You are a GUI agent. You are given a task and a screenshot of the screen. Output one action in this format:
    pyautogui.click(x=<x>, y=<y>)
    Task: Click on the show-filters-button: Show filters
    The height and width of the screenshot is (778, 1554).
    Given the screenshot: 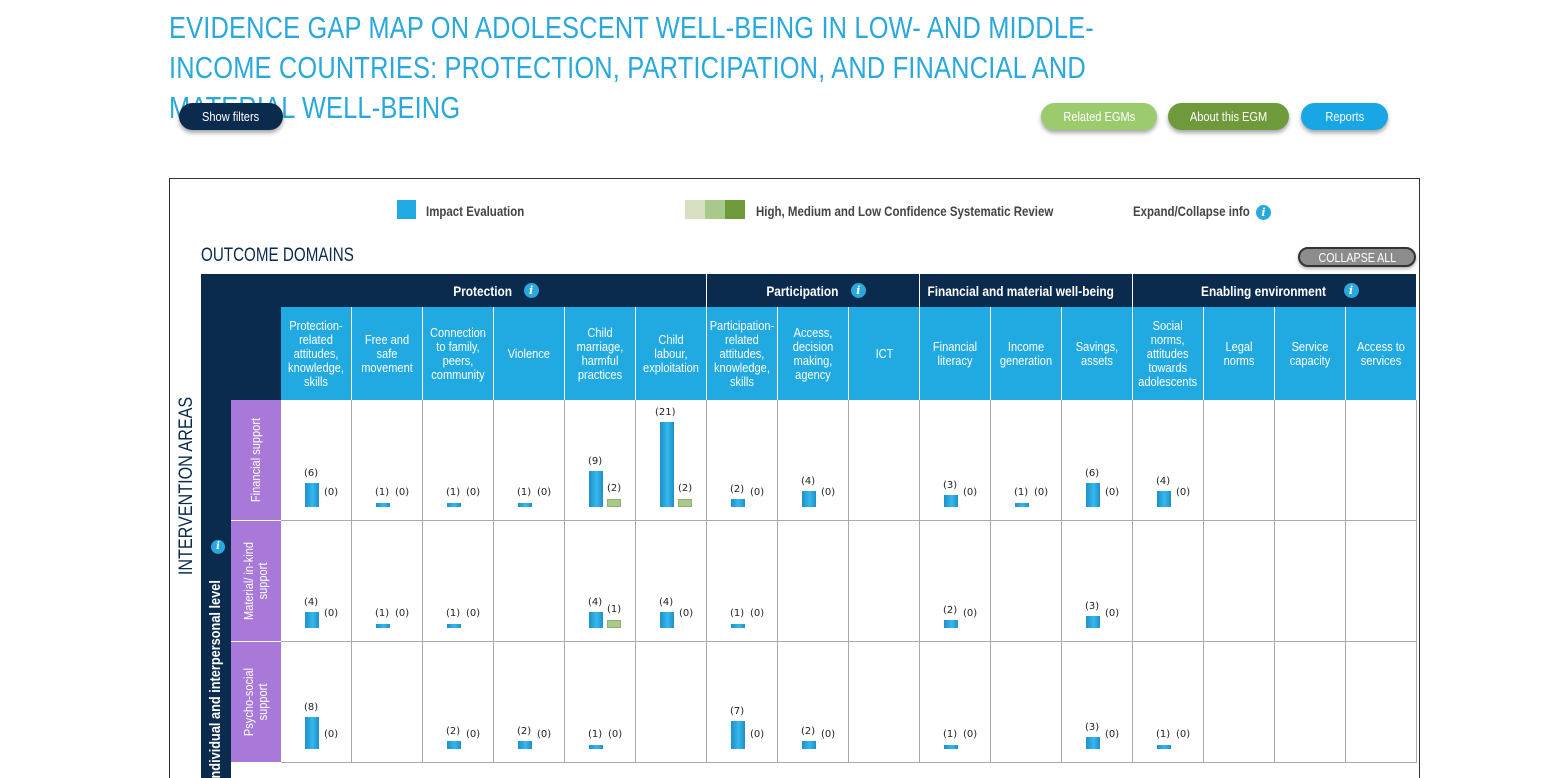 What is the action you would take?
    pyautogui.click(x=231, y=116)
    